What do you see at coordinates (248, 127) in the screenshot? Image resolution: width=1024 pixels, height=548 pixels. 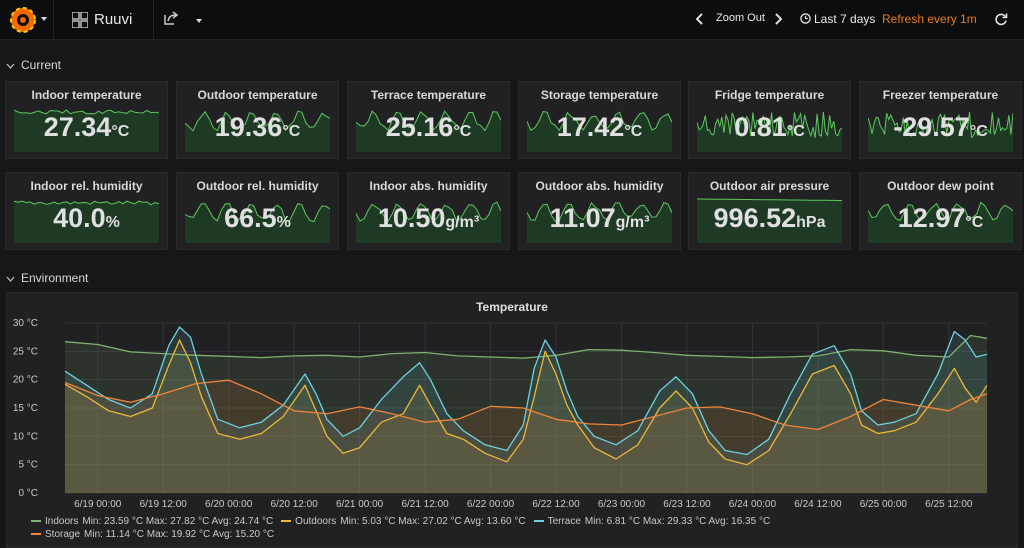 I see `stat-number: 19.36` at bounding box center [248, 127].